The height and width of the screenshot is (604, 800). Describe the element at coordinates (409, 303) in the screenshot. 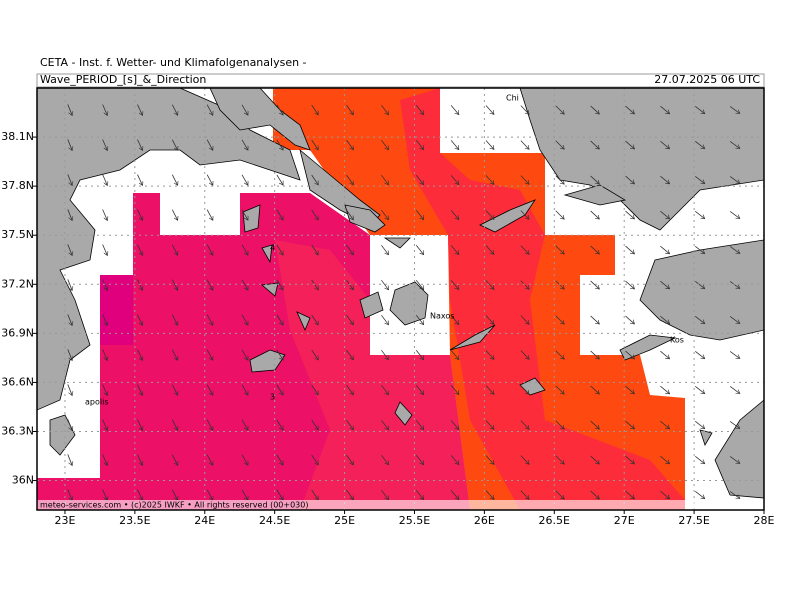

I see `naxos` at that location.